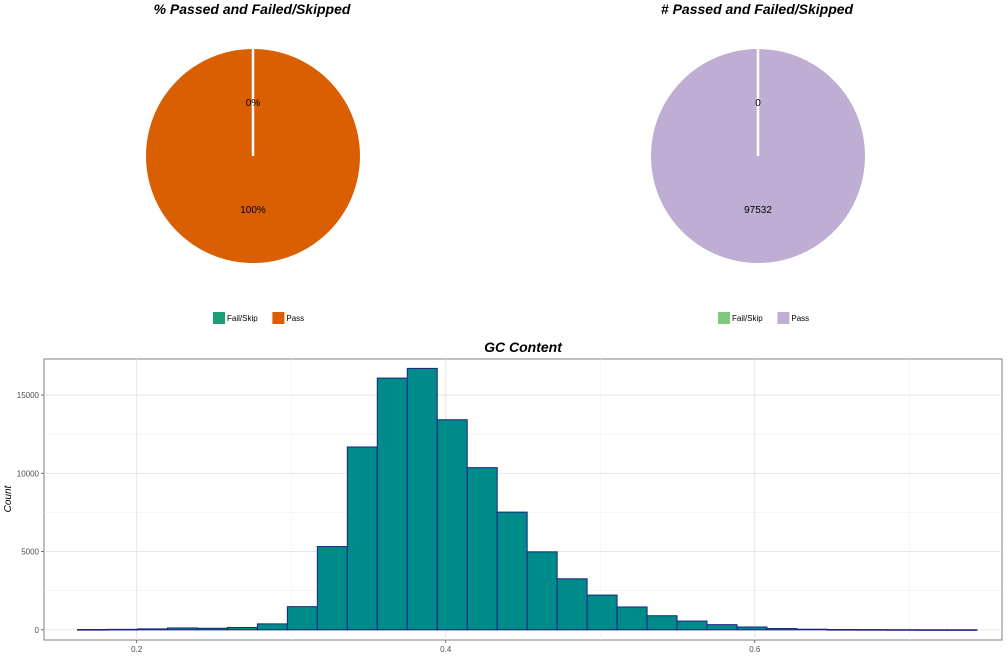  What do you see at coordinates (758, 103) in the screenshot?
I see `pie-data-label: 0` at bounding box center [758, 103].